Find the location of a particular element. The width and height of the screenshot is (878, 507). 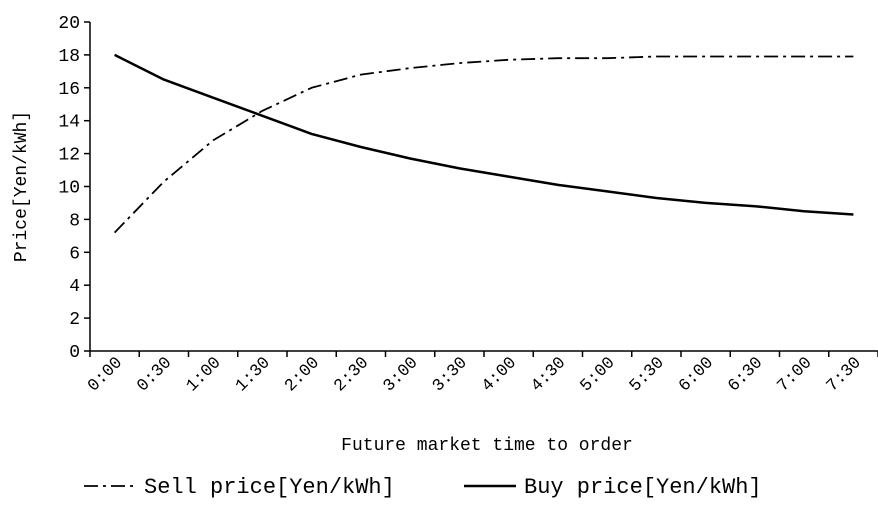

x-tick-label: 6:00 is located at coordinates (697, 375).